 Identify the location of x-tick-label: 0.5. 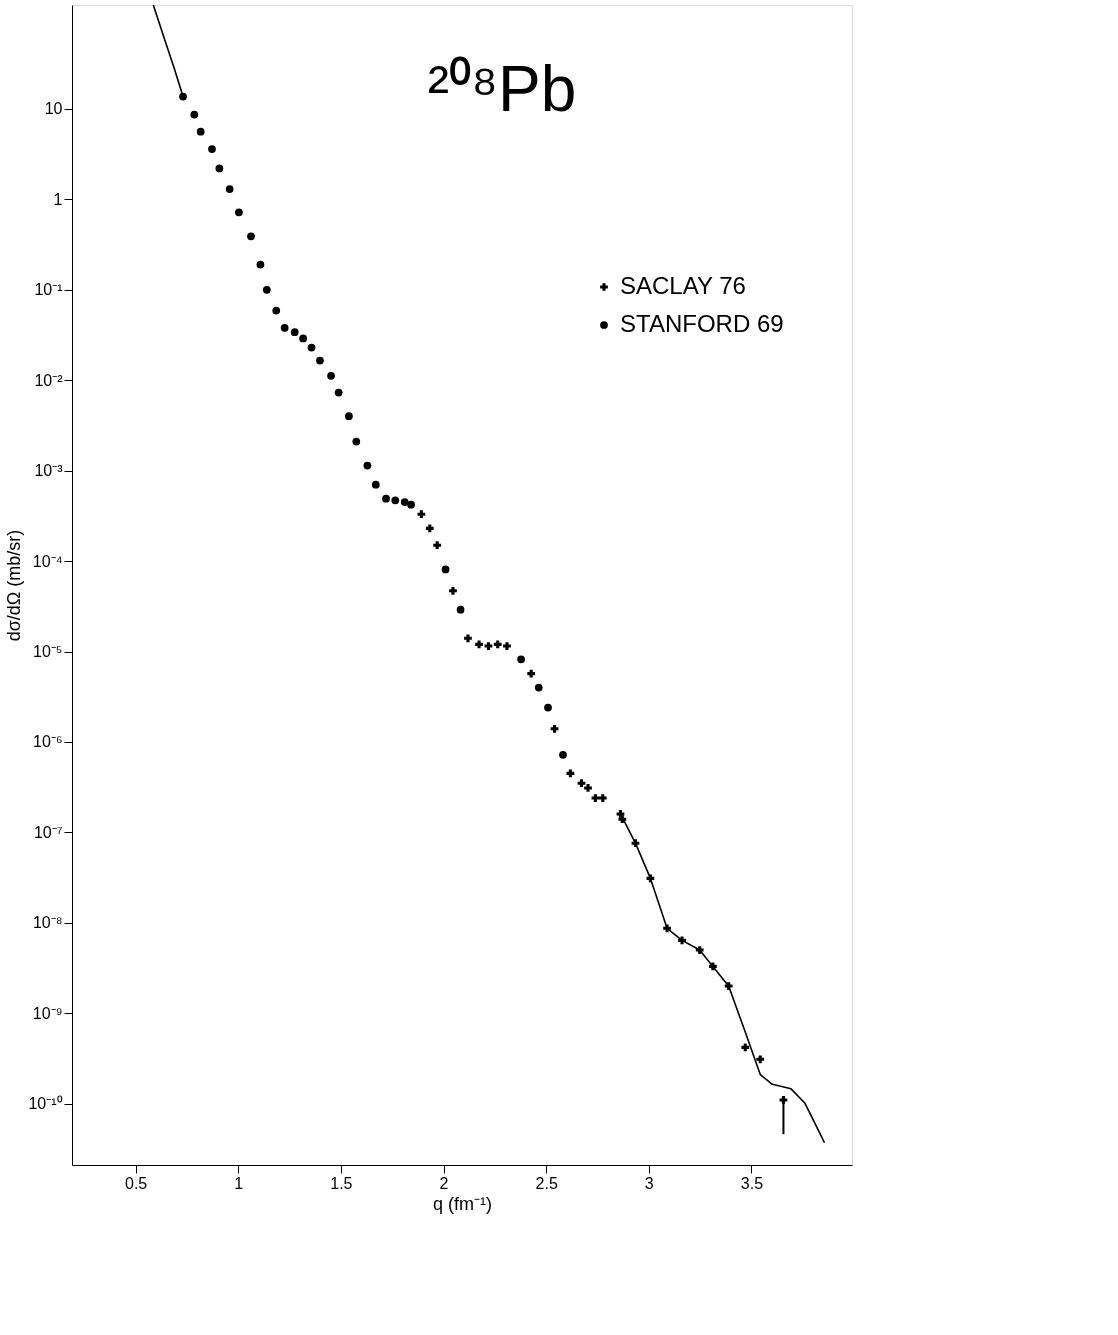
(136, 1183).